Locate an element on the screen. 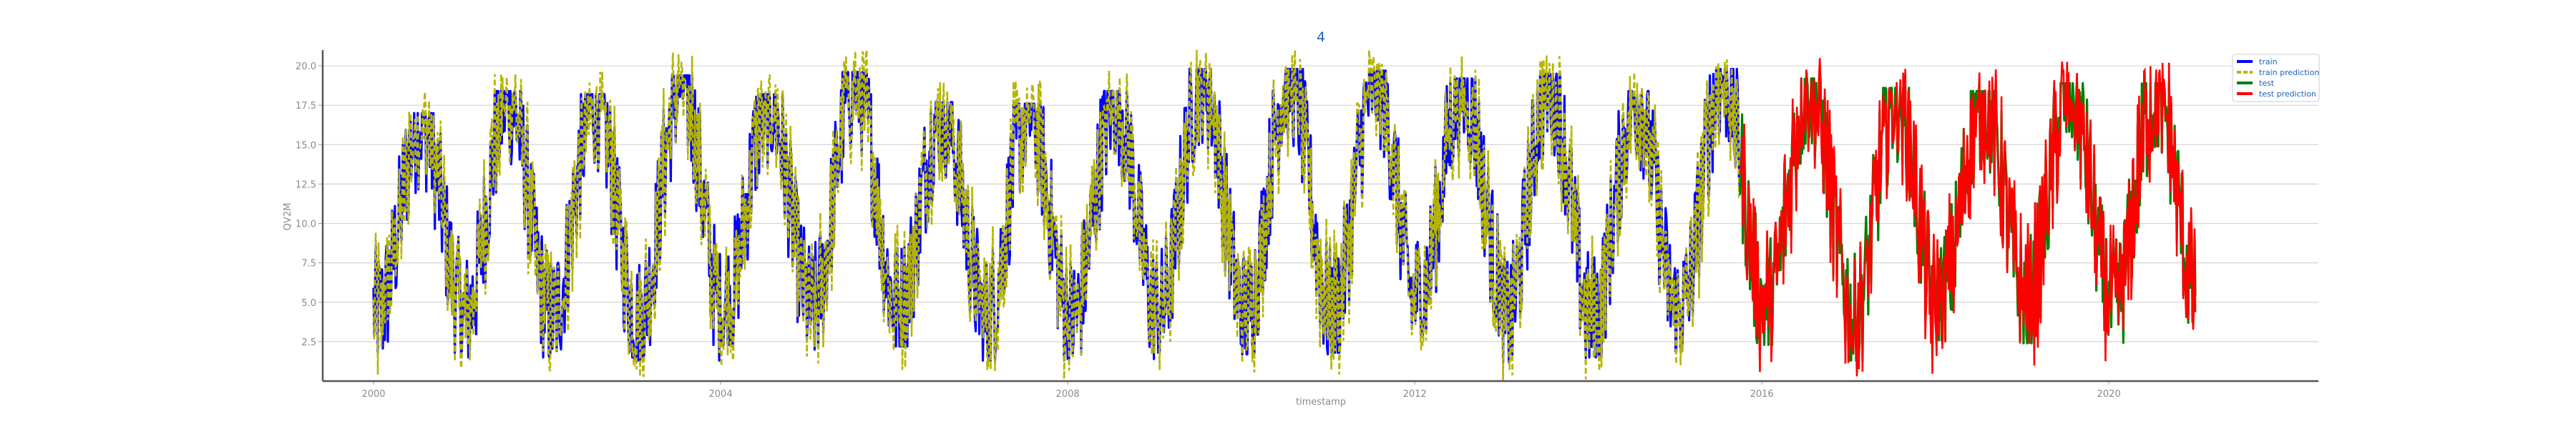 The width and height of the screenshot is (2576, 429). legend-box is located at coordinates (2276, 78).